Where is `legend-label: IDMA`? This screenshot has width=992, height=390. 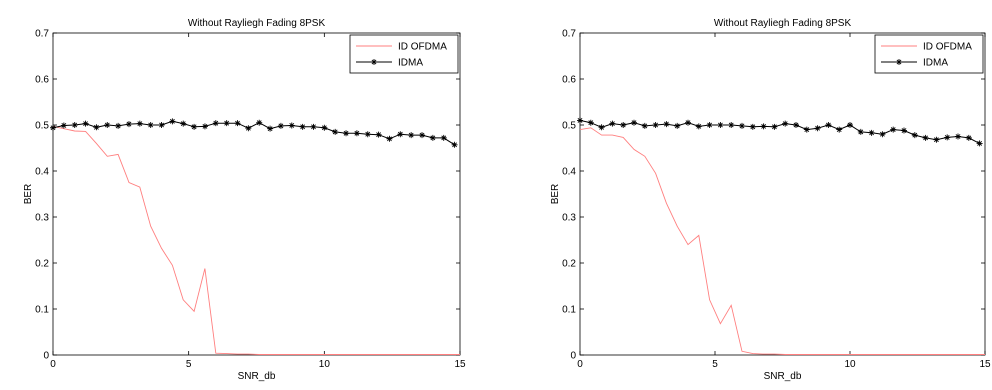 legend-label: IDMA is located at coordinates (410, 63).